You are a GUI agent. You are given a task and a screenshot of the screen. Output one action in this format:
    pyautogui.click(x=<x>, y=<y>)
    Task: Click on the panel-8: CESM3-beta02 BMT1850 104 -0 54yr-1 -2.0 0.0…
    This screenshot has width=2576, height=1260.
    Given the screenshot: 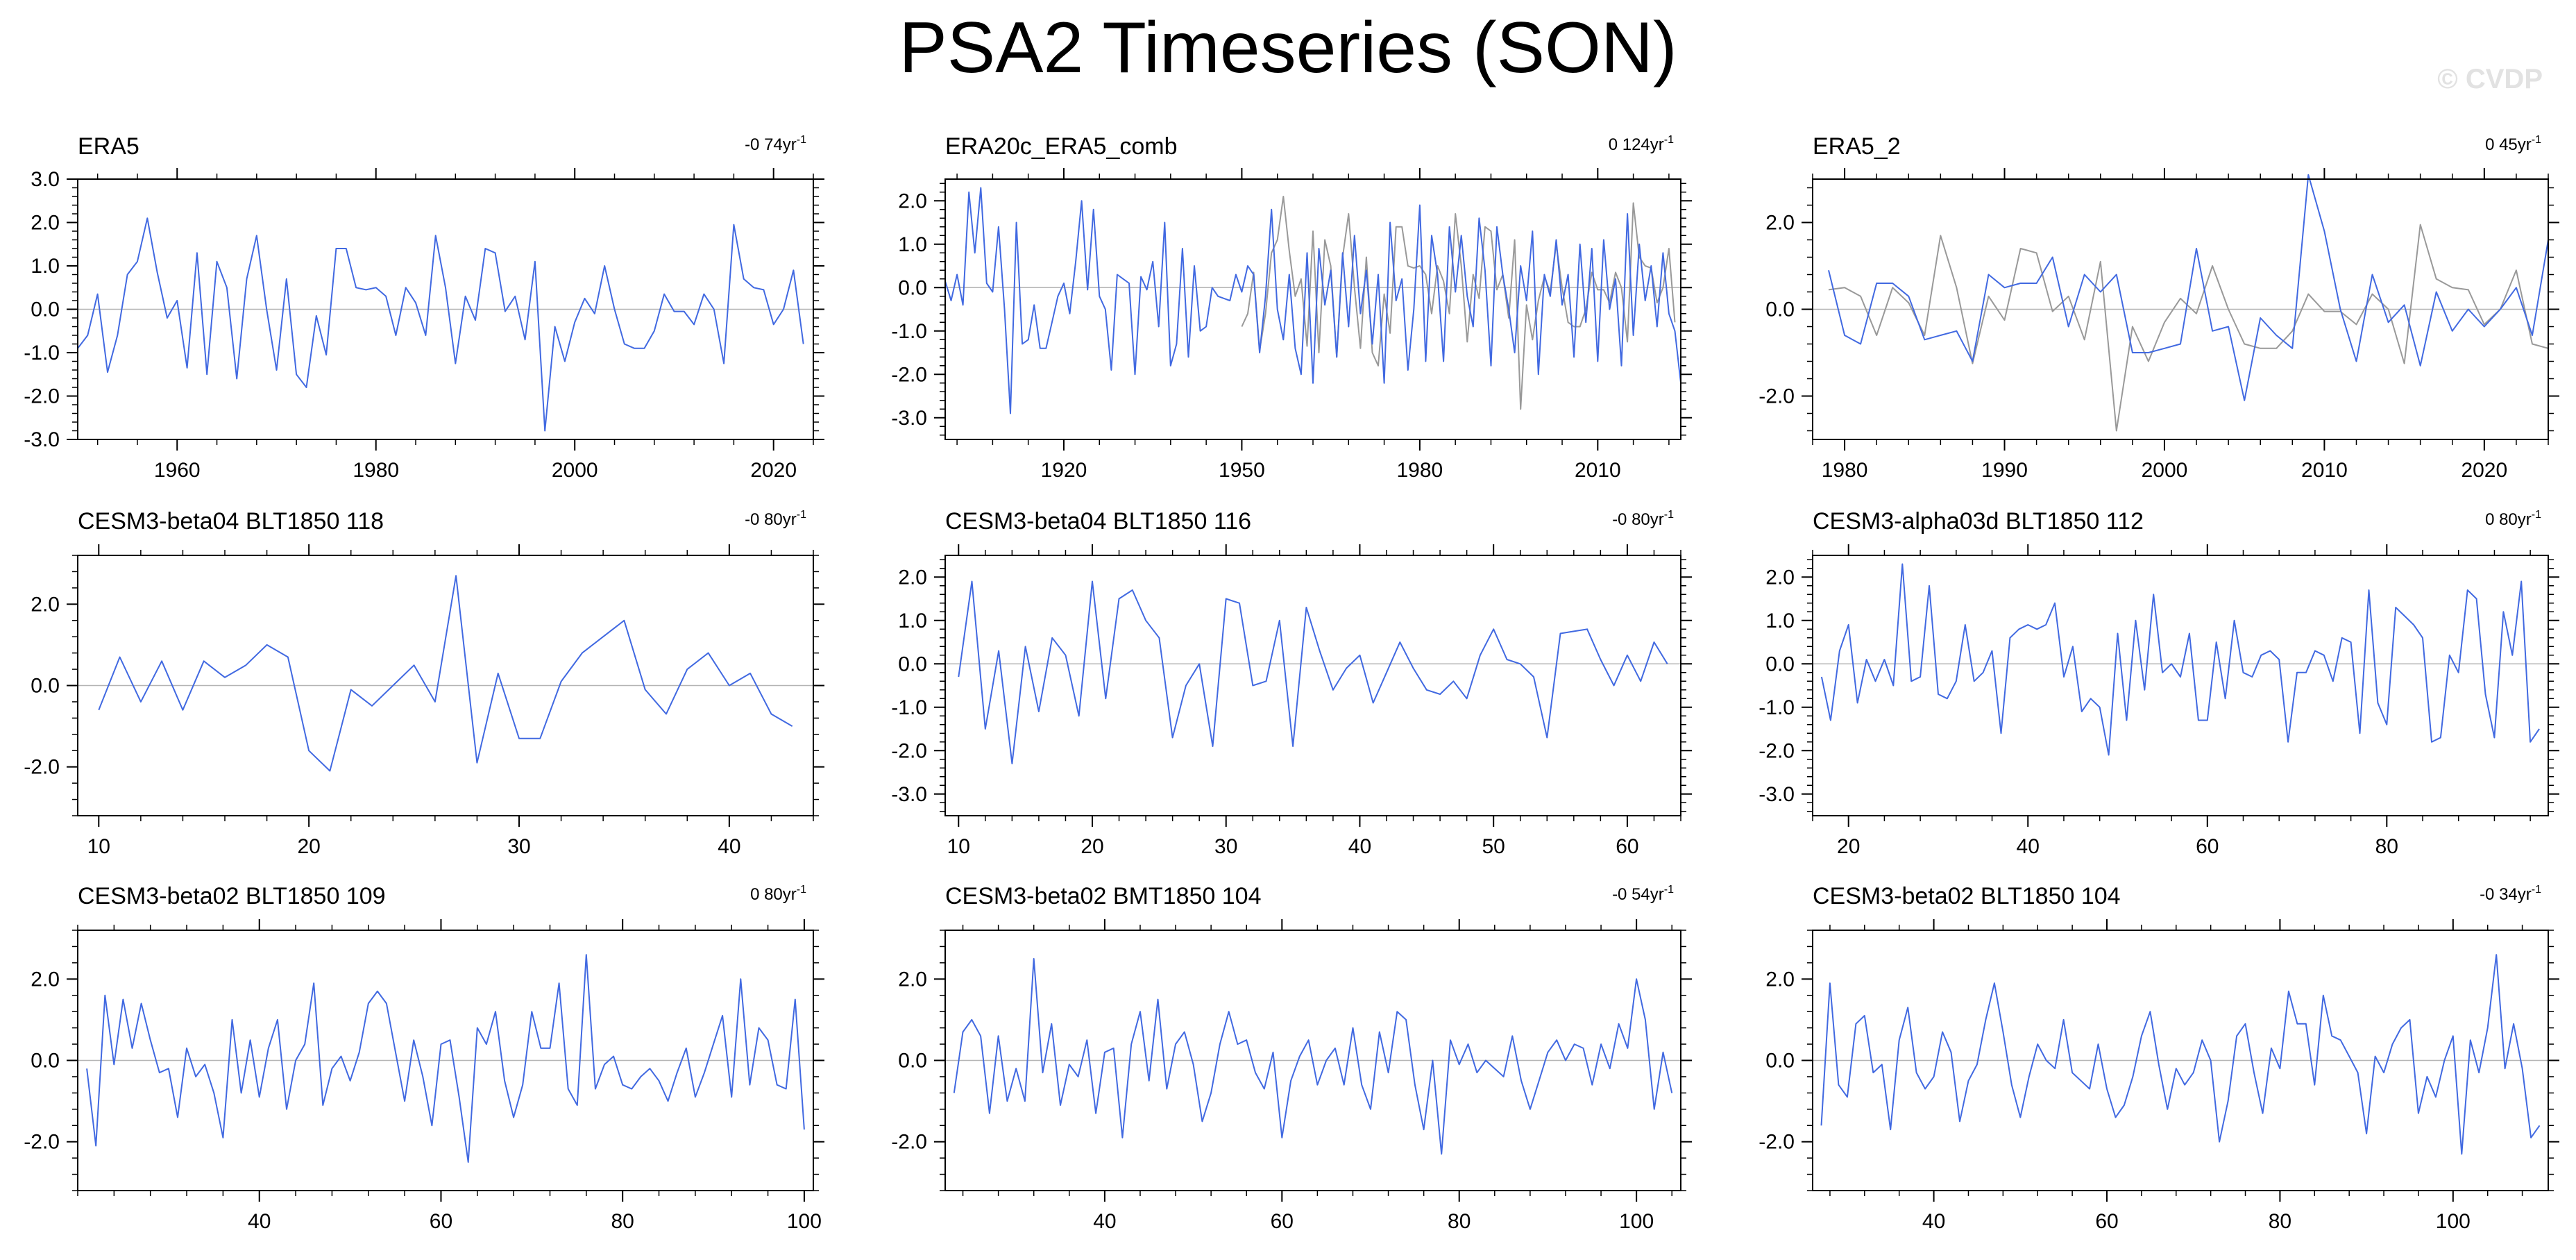 What is the action you would take?
    pyautogui.click(x=1292, y=1058)
    